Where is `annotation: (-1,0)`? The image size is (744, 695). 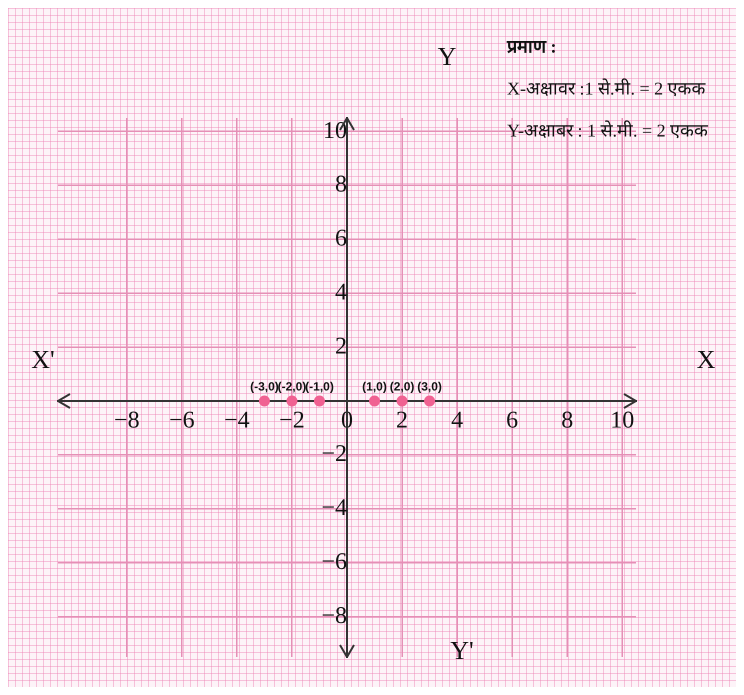
annotation: (-1,0) is located at coordinates (319, 386).